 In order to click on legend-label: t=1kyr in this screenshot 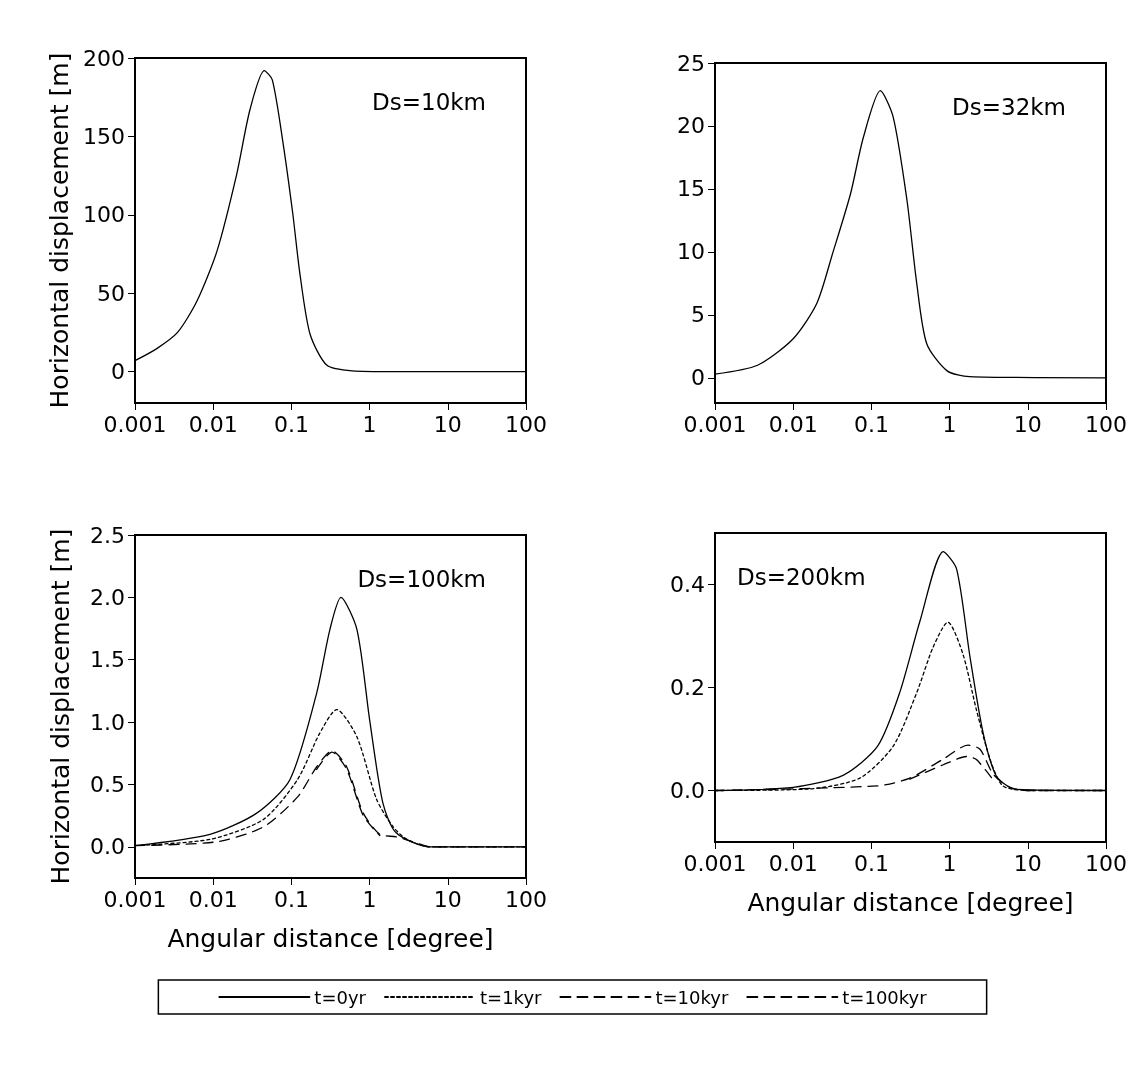, I will do `click(511, 997)`.